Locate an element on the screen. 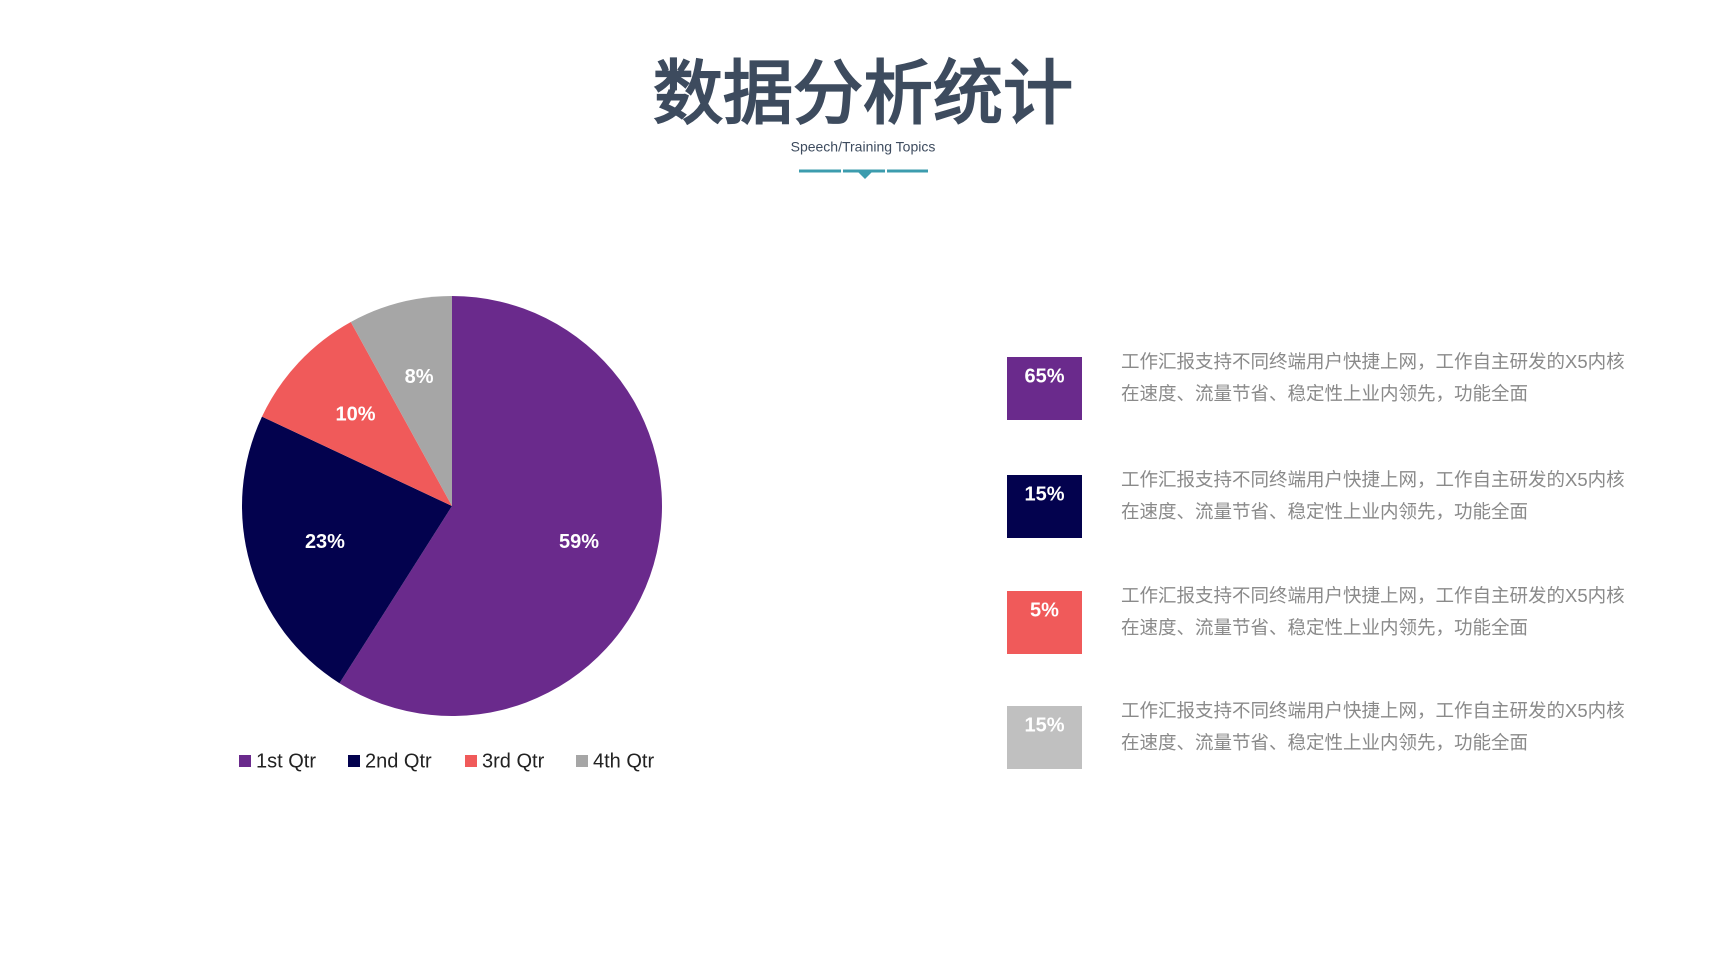  legend-label: 3rd Qtr is located at coordinates (513, 761).